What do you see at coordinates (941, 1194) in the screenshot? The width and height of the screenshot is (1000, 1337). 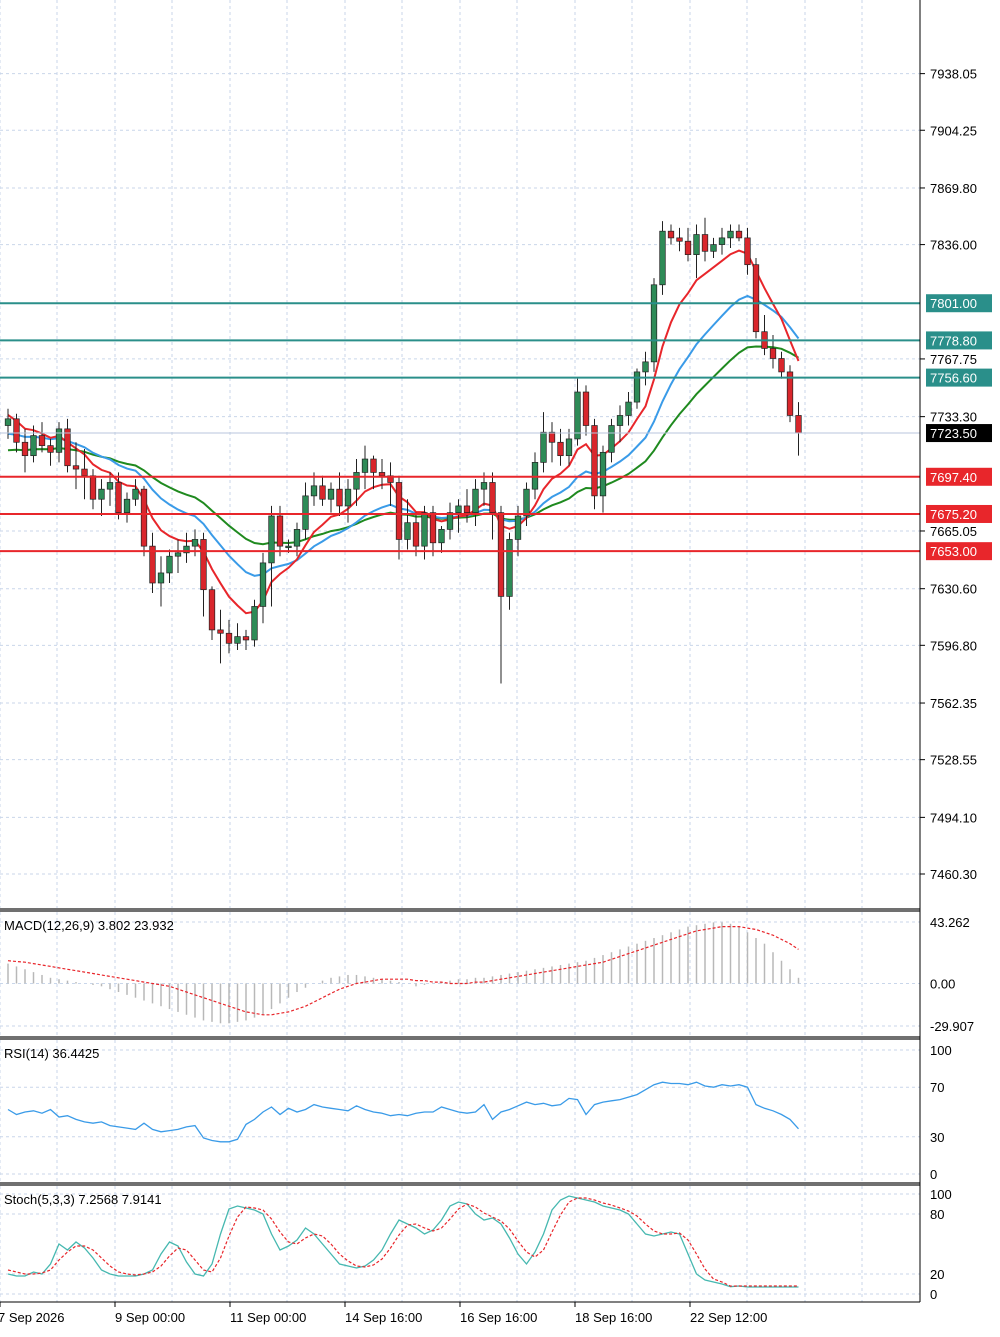 I see `stoch-y-tick-label: 100` at bounding box center [941, 1194].